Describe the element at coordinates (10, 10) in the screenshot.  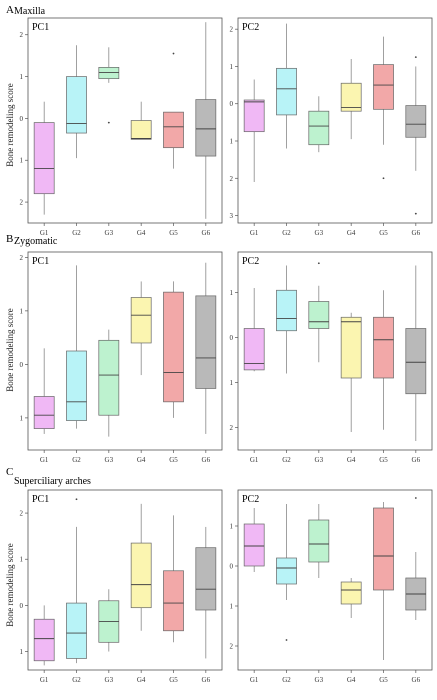
I see `row-a-letter: A` at that location.